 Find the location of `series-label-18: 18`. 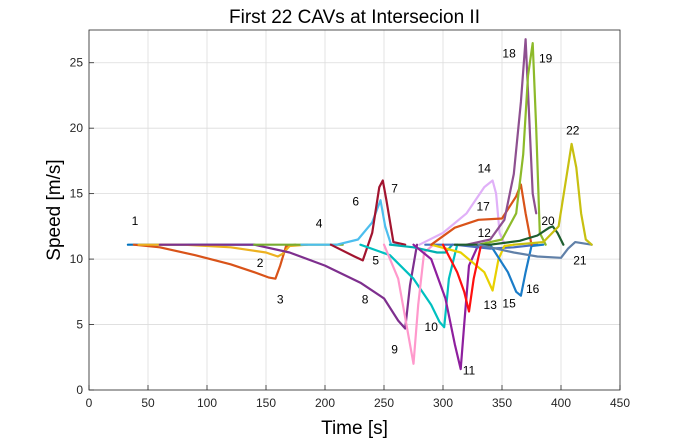

series-label-18: 18 is located at coordinates (509, 53).